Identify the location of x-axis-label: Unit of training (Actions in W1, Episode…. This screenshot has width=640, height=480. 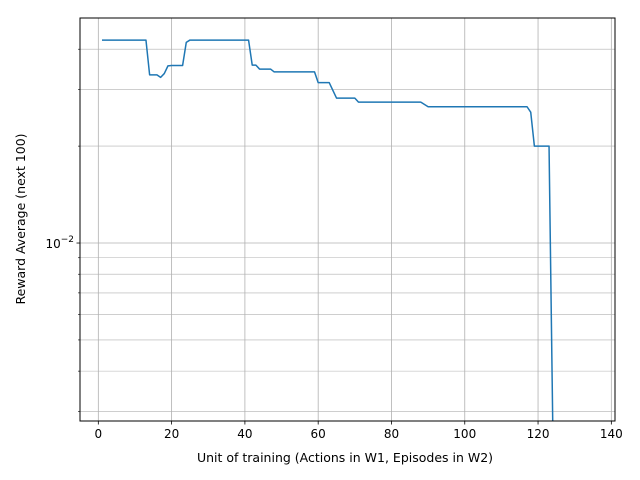
(345, 457).